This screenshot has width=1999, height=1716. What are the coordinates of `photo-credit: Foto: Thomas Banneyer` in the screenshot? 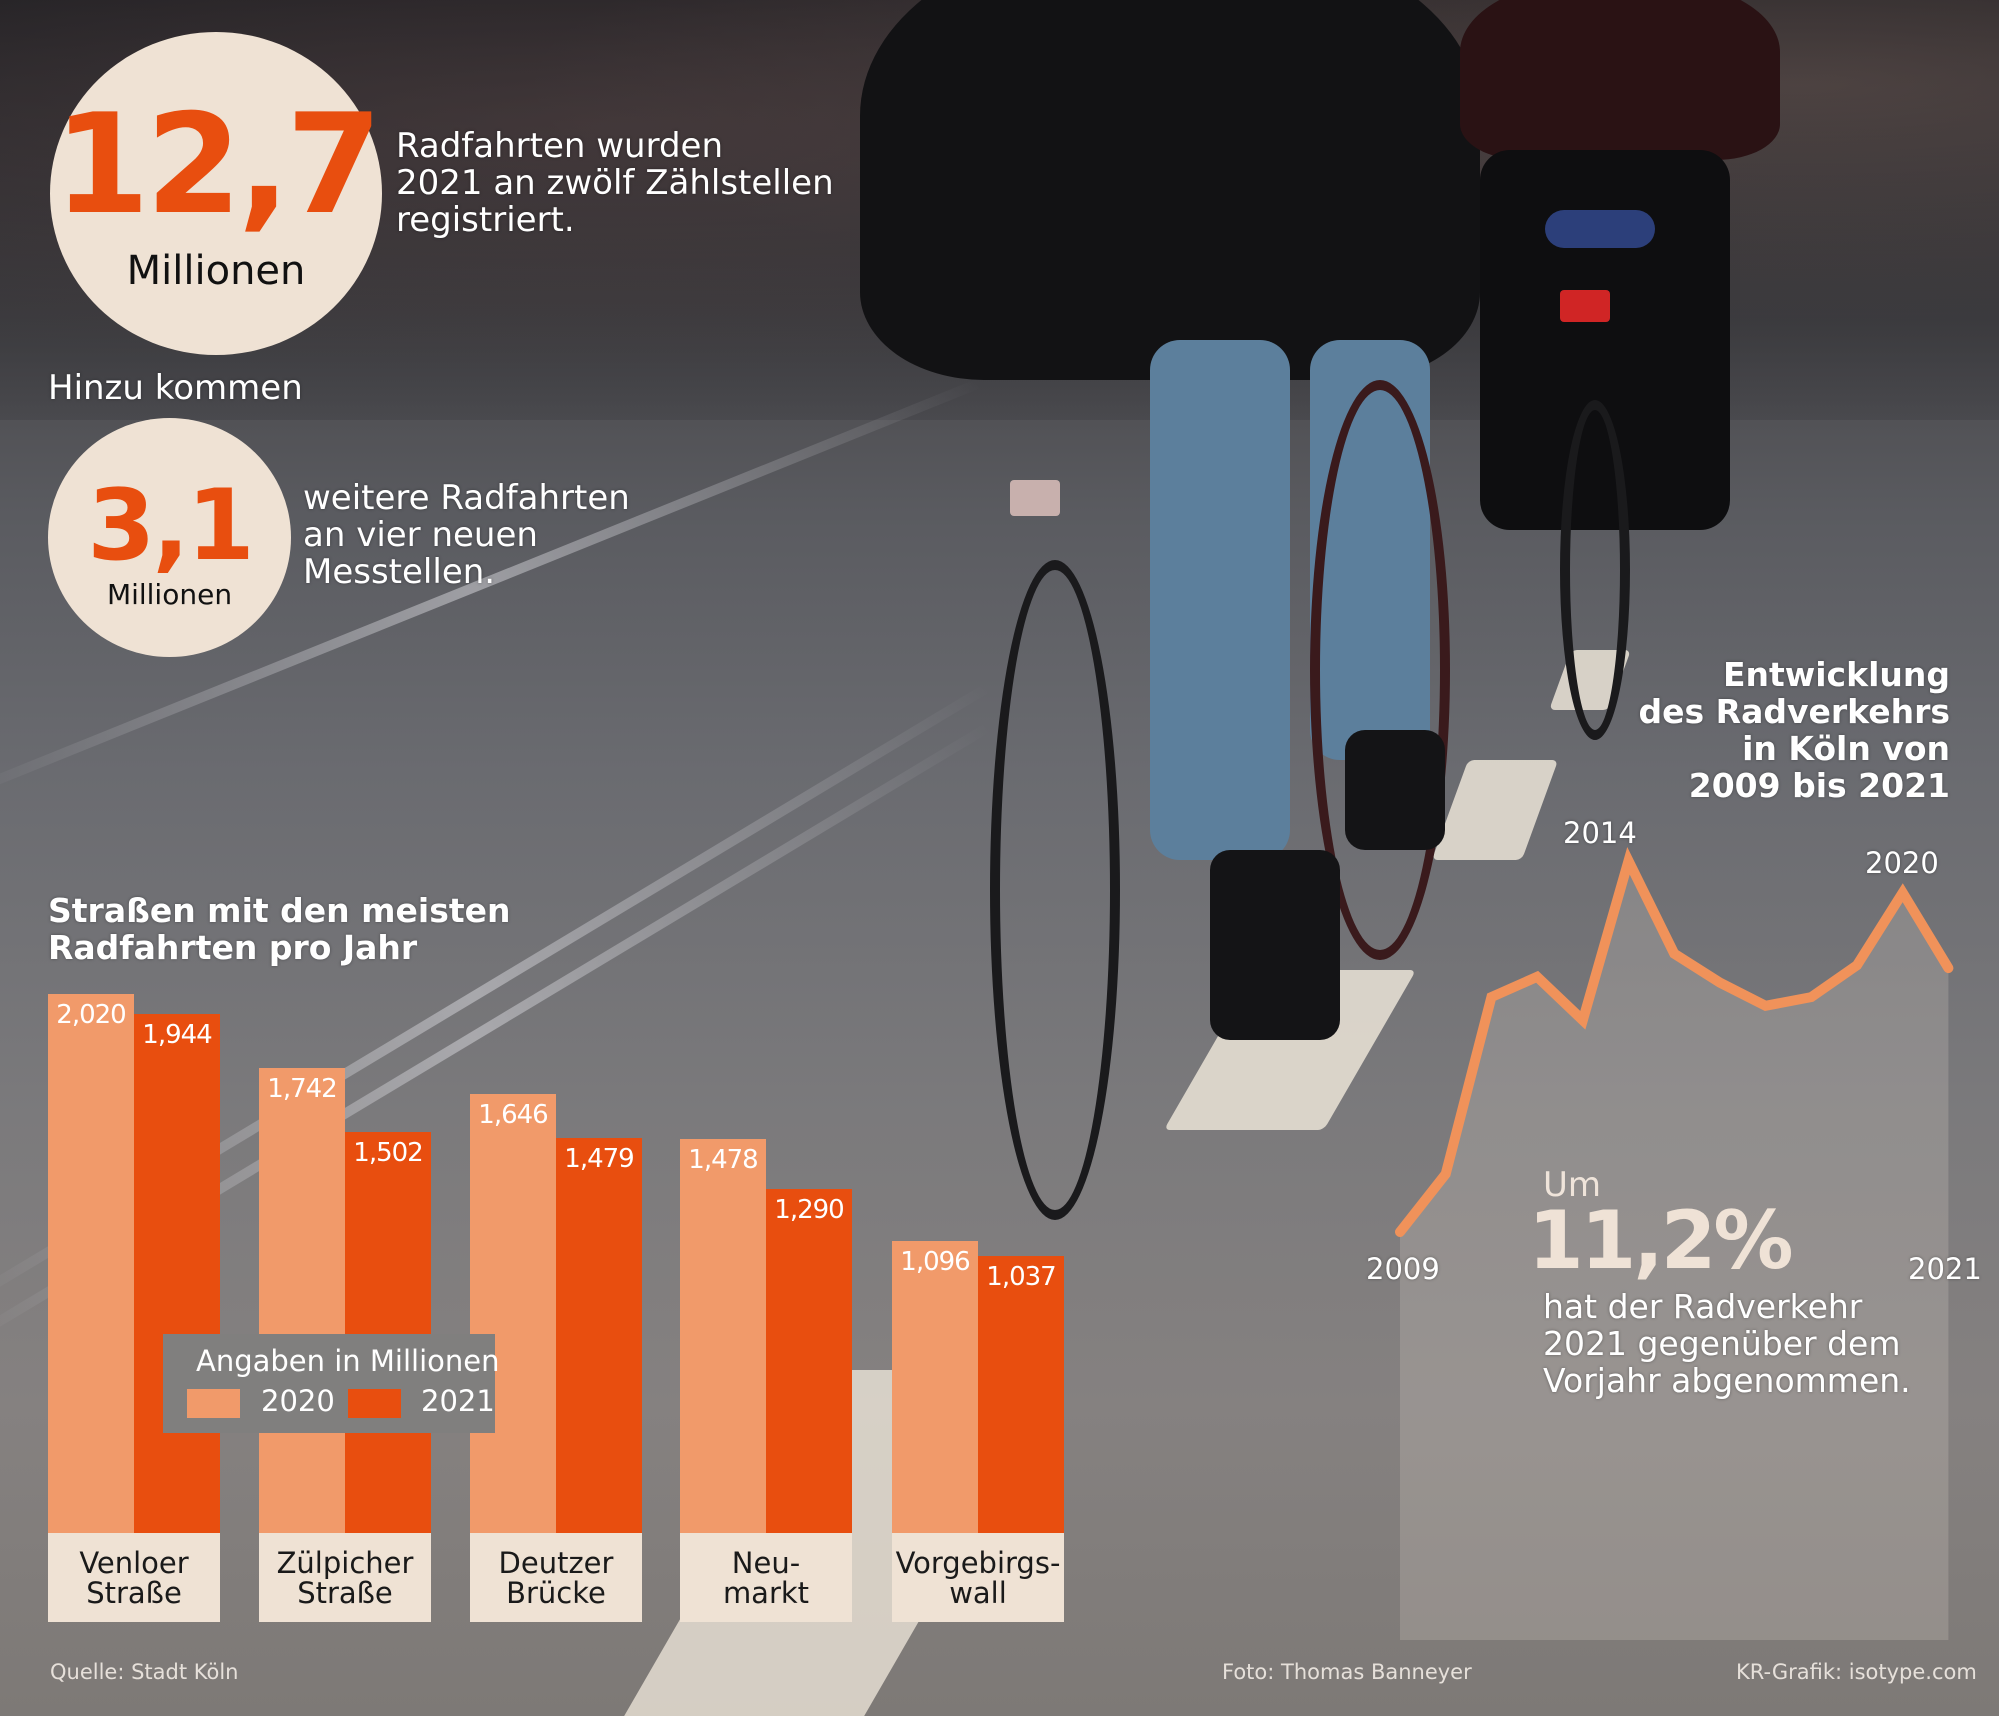 It's located at (1347, 1672).